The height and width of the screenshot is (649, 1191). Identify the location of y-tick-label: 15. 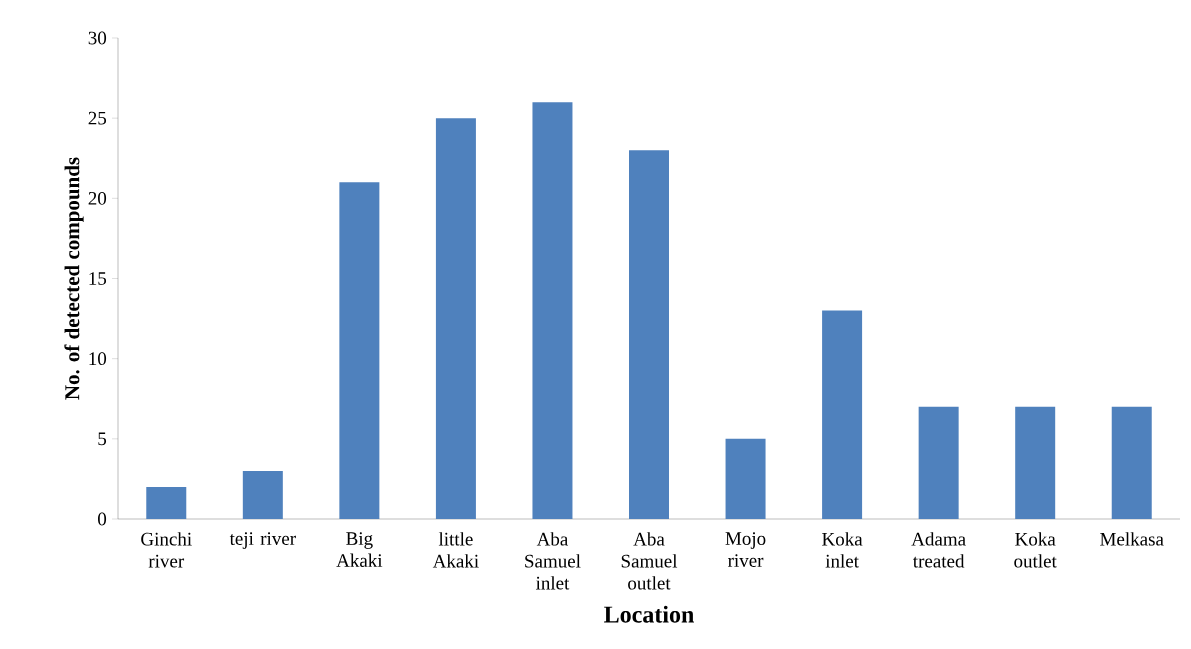
(98, 278).